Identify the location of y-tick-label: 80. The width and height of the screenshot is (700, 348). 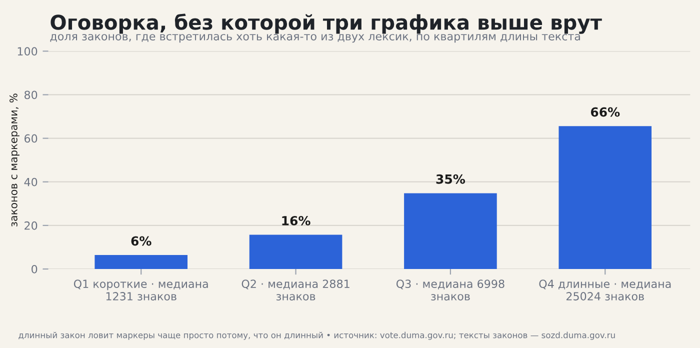
(31, 95).